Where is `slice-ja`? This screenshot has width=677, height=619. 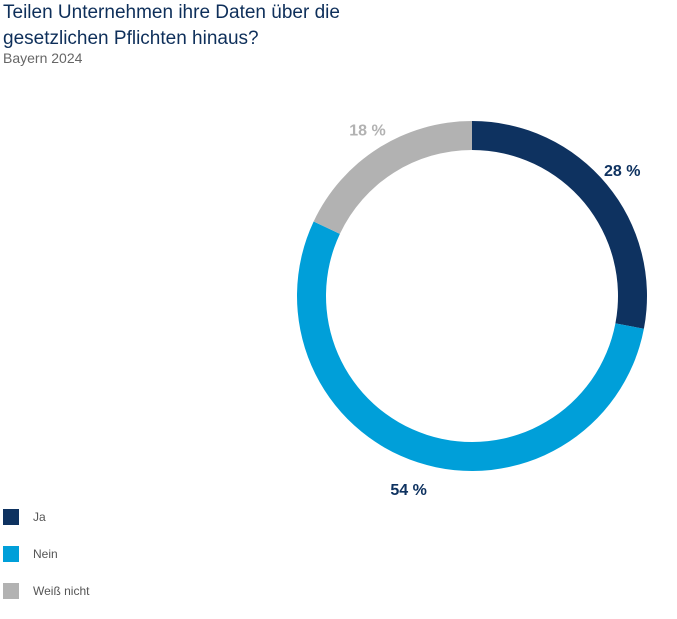 slice-ja is located at coordinates (559, 225).